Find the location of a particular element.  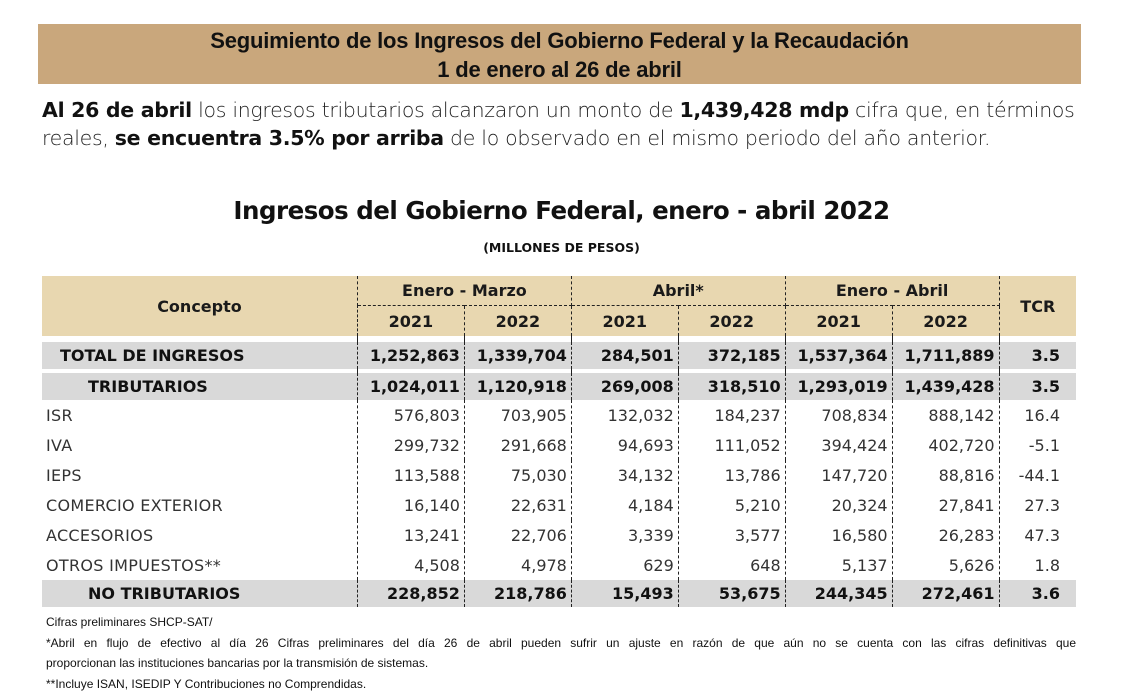

row-tcr: 1.8 is located at coordinates (1047, 565).